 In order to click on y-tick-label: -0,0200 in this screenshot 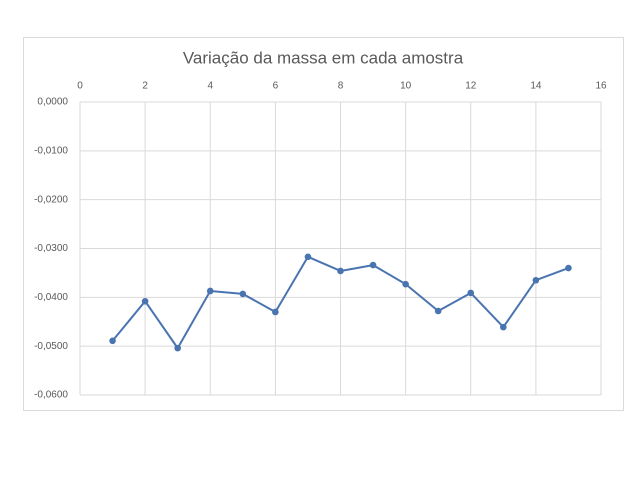, I will do `click(51, 199)`.